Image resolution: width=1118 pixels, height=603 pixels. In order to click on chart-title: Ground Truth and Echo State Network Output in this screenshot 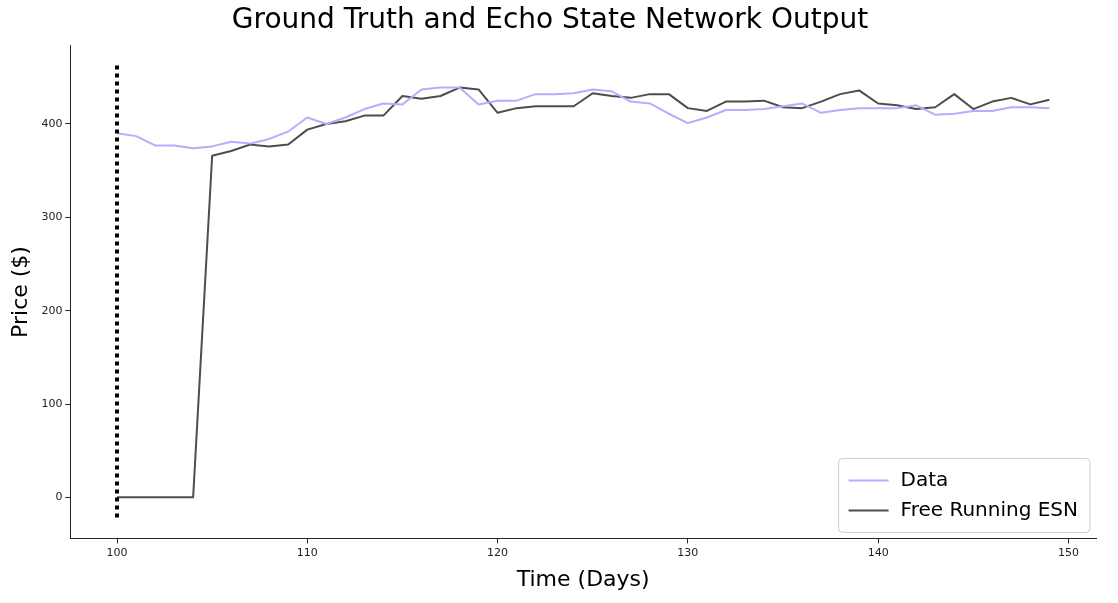, I will do `click(550, 19)`.